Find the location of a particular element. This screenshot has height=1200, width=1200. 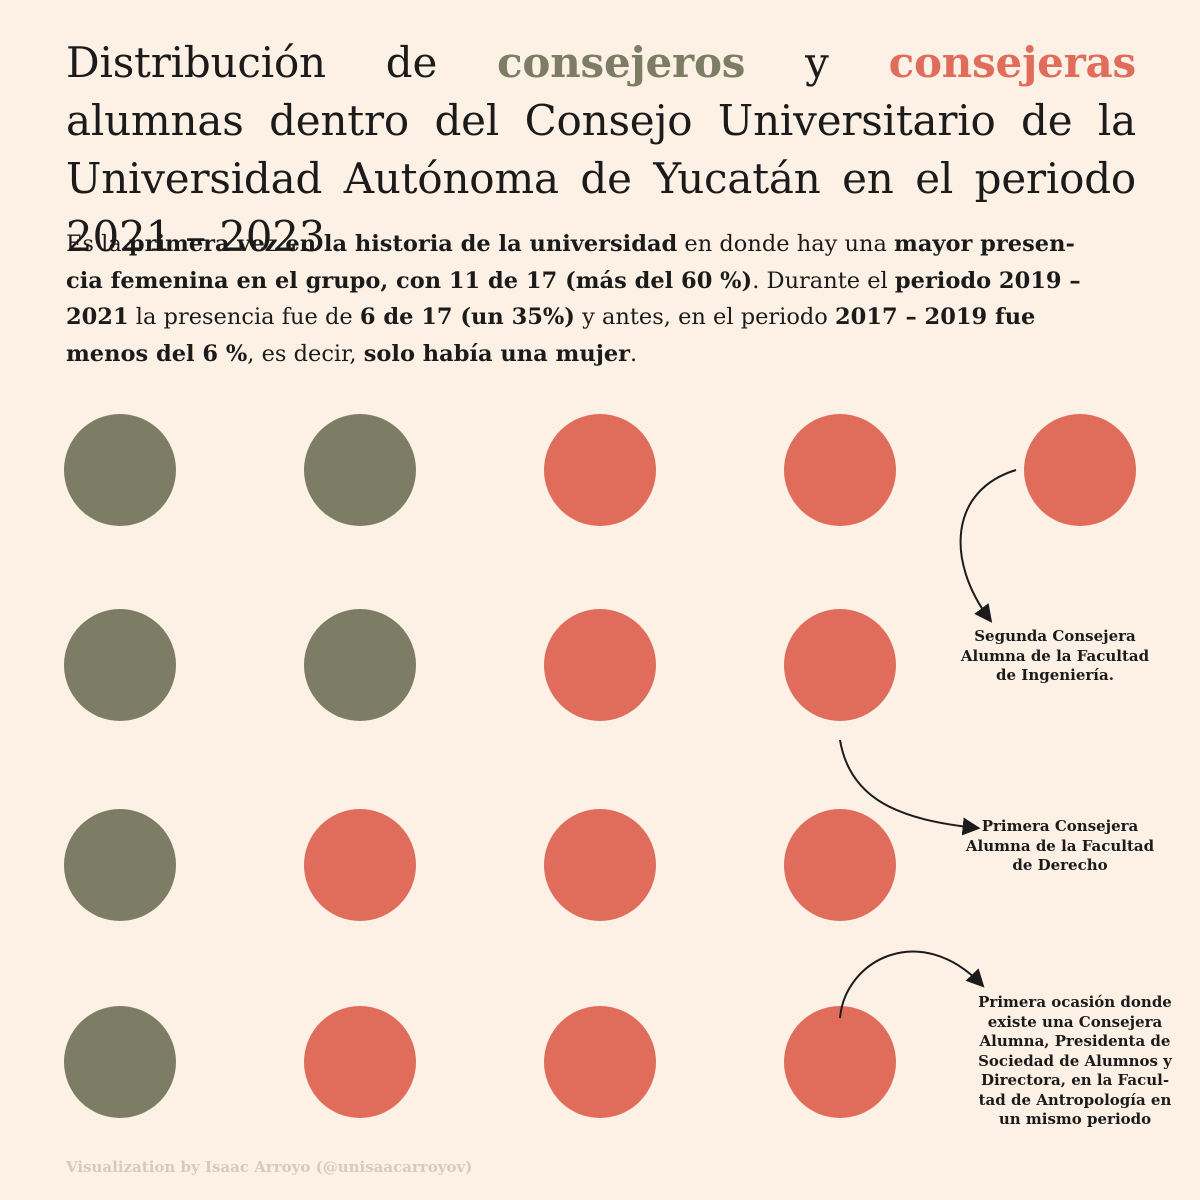

intro-text-2: en donde hay una is located at coordinates (786, 244).